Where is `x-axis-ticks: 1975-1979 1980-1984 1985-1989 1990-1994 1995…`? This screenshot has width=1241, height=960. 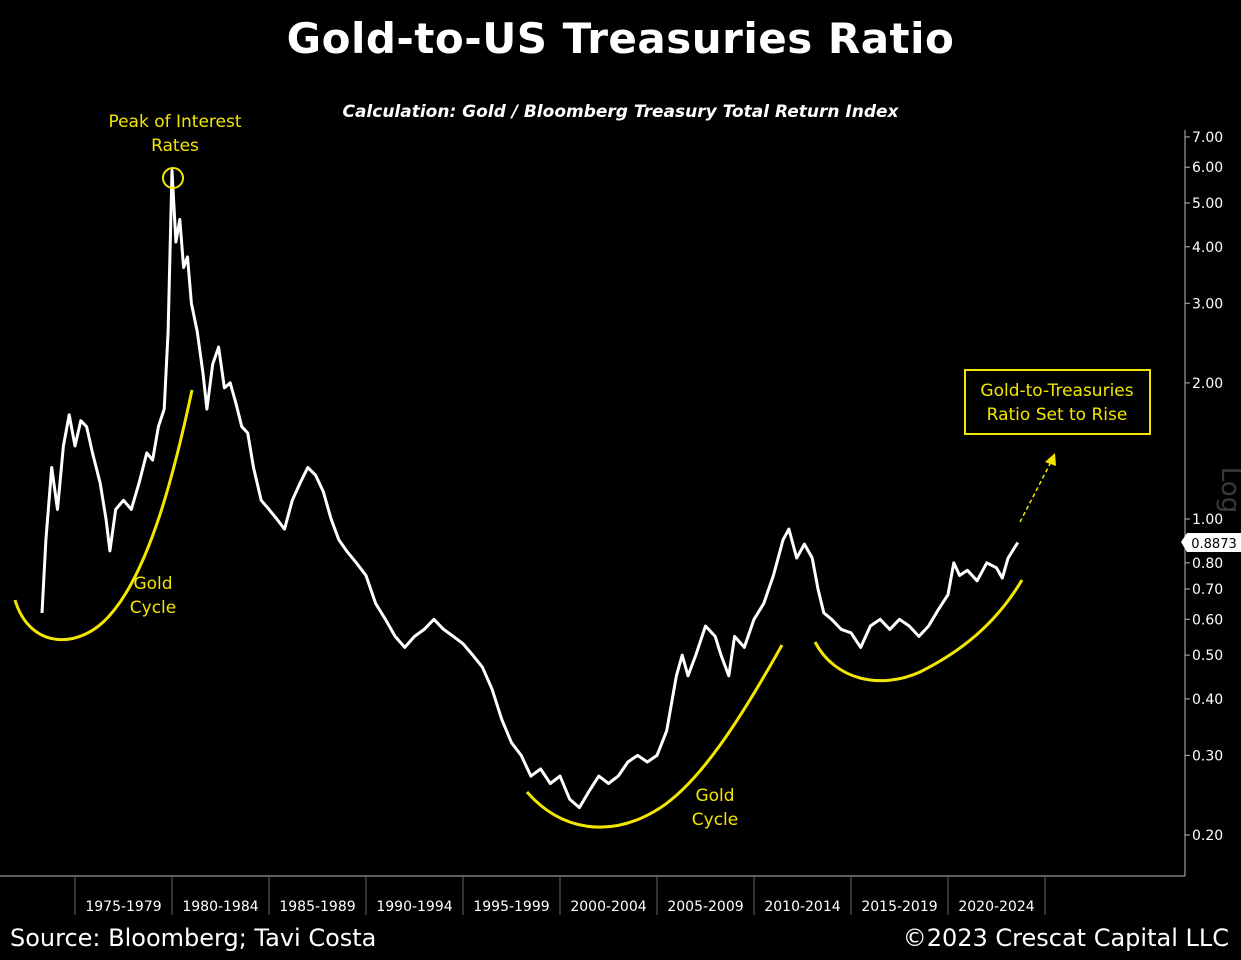 x-axis-ticks: 1975-1979 1980-1984 1985-1989 1990-1994 1995… is located at coordinates (559, 907).